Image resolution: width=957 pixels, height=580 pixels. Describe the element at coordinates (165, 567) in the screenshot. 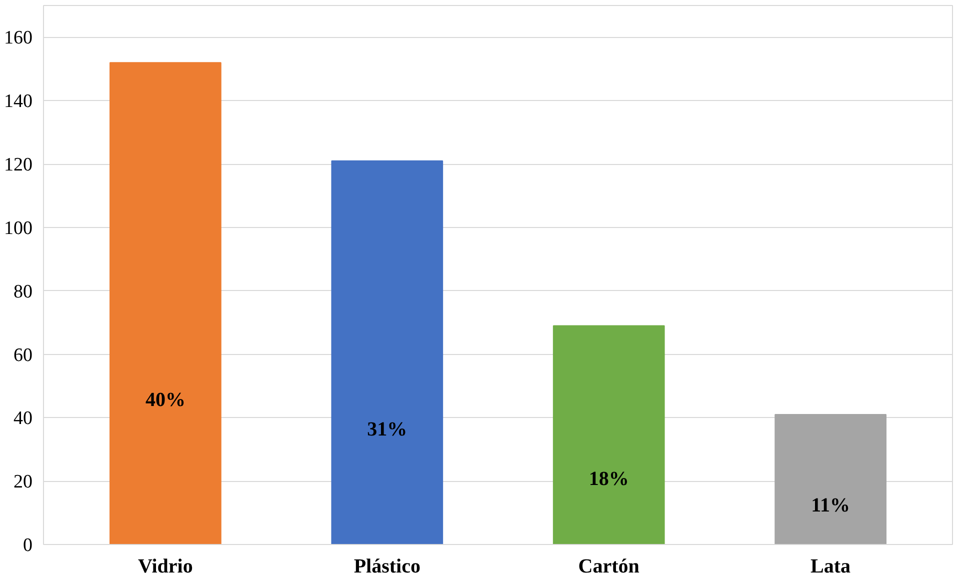

I see `x-tick-label: Vidrio` at that location.